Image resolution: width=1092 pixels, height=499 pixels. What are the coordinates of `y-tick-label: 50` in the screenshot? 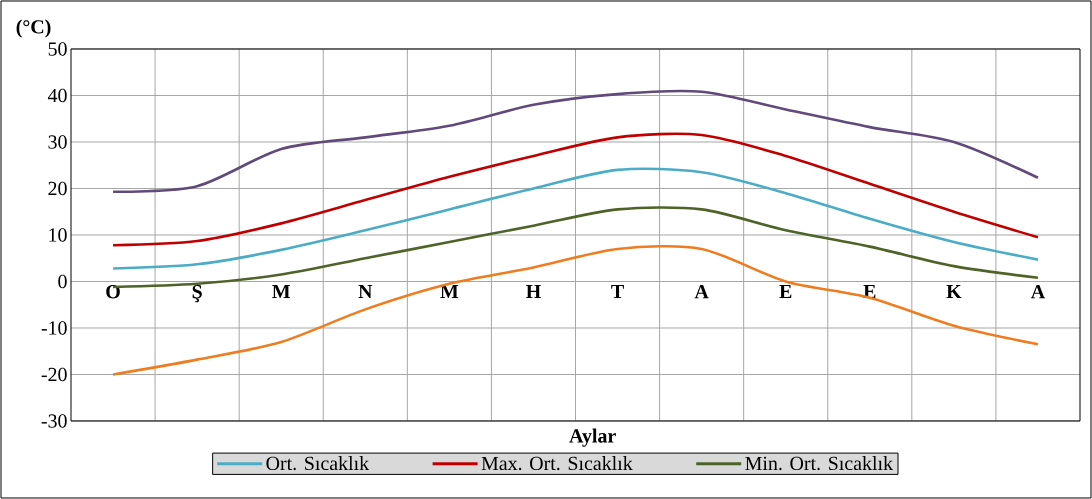 It's located at (57, 49).